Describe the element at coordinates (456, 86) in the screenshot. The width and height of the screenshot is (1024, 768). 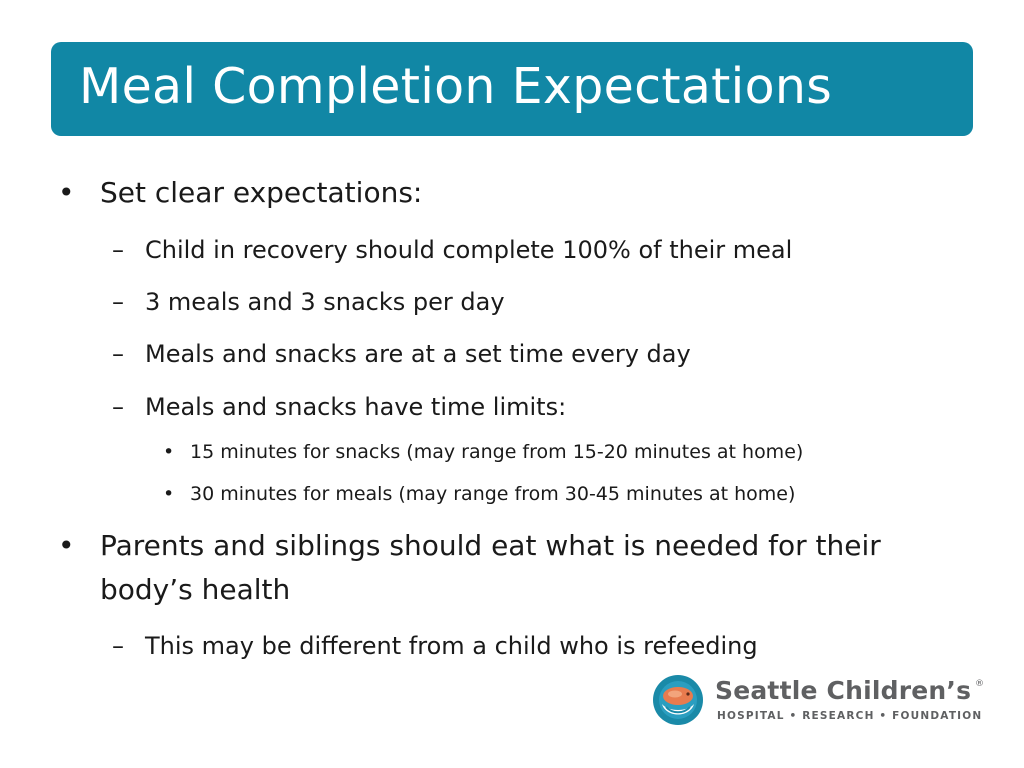
I see `slide-title: Meal Completion Expectations` at that location.